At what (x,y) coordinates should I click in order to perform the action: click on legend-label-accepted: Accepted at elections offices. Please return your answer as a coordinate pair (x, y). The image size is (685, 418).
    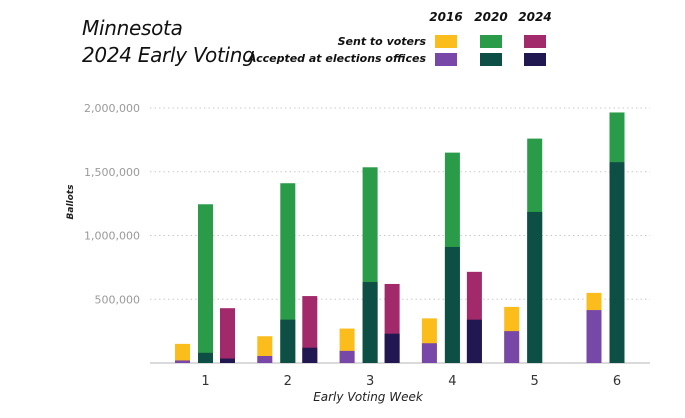
    Looking at the image, I should click on (336, 58).